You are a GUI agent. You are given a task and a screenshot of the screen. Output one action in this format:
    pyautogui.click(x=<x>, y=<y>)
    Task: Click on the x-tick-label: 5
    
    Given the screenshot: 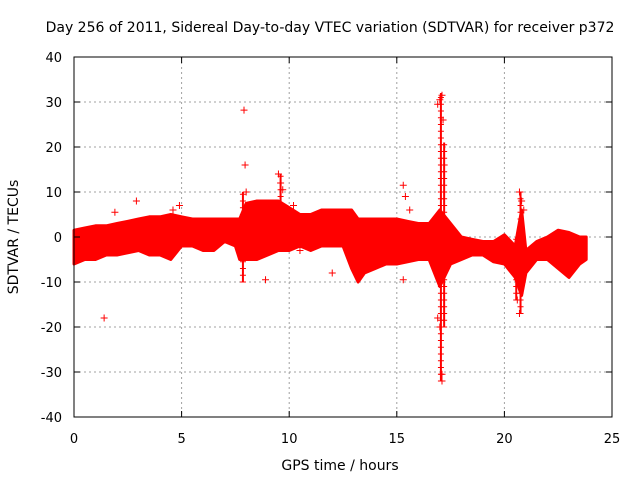 What is the action you would take?
    pyautogui.click(x=181, y=439)
    